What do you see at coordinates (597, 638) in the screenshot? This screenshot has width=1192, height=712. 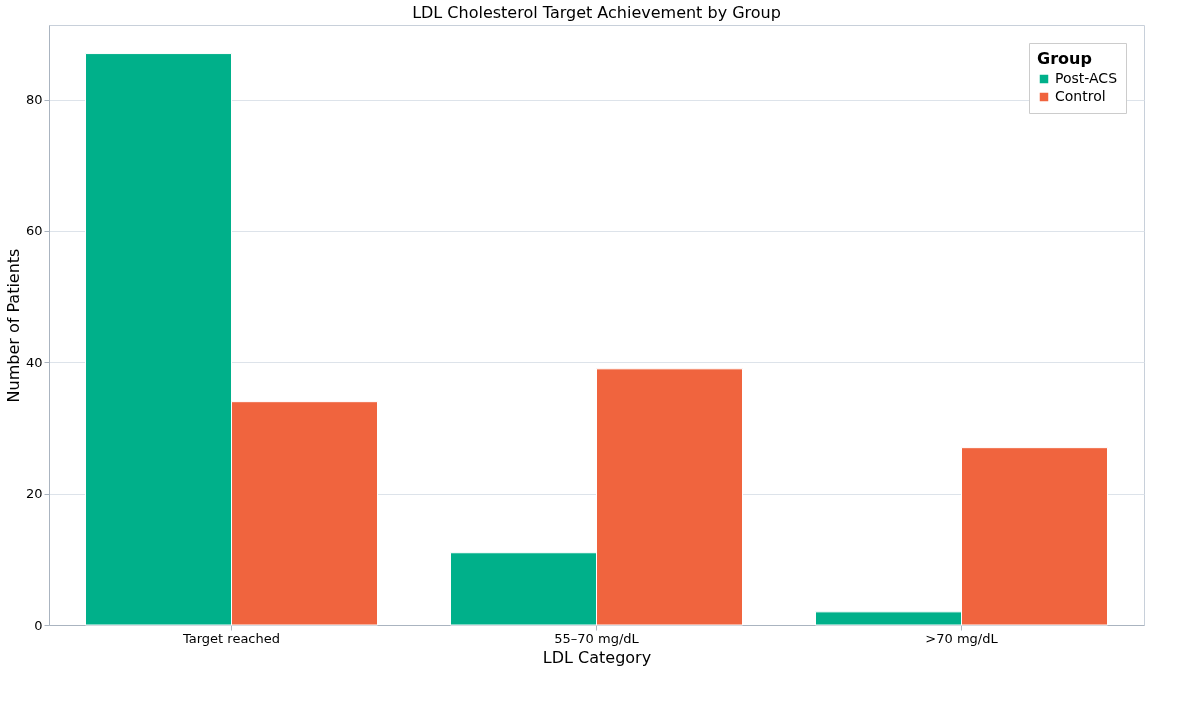 I see `x-tick-label: 55–70 mg/dL` at bounding box center [597, 638].